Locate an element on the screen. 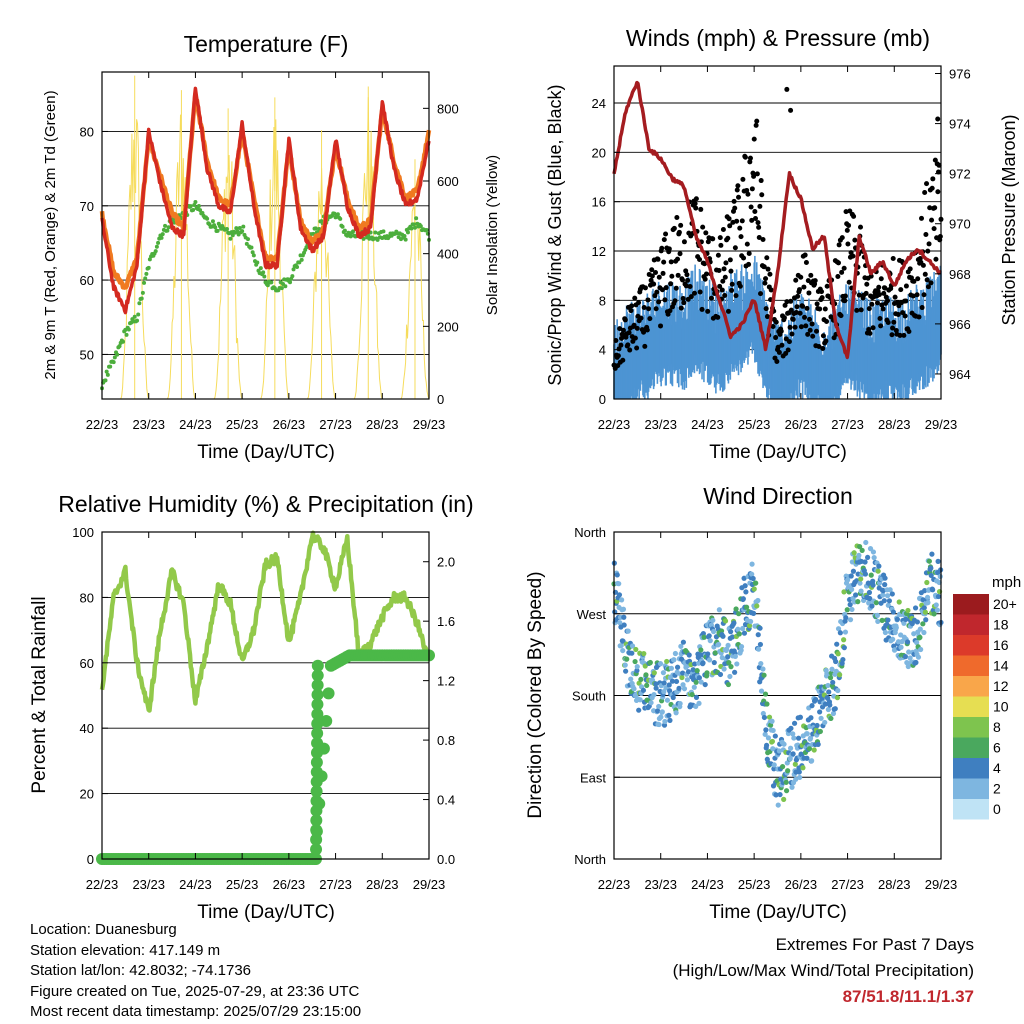  y-tick-label: West is located at coordinates (592, 614).